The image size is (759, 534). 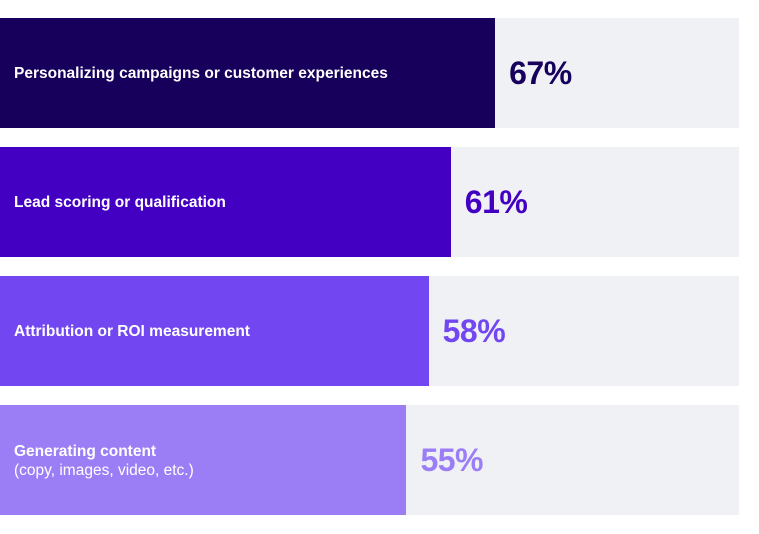 I want to click on bar: Attribution or ROI measurement, so click(x=214, y=331).